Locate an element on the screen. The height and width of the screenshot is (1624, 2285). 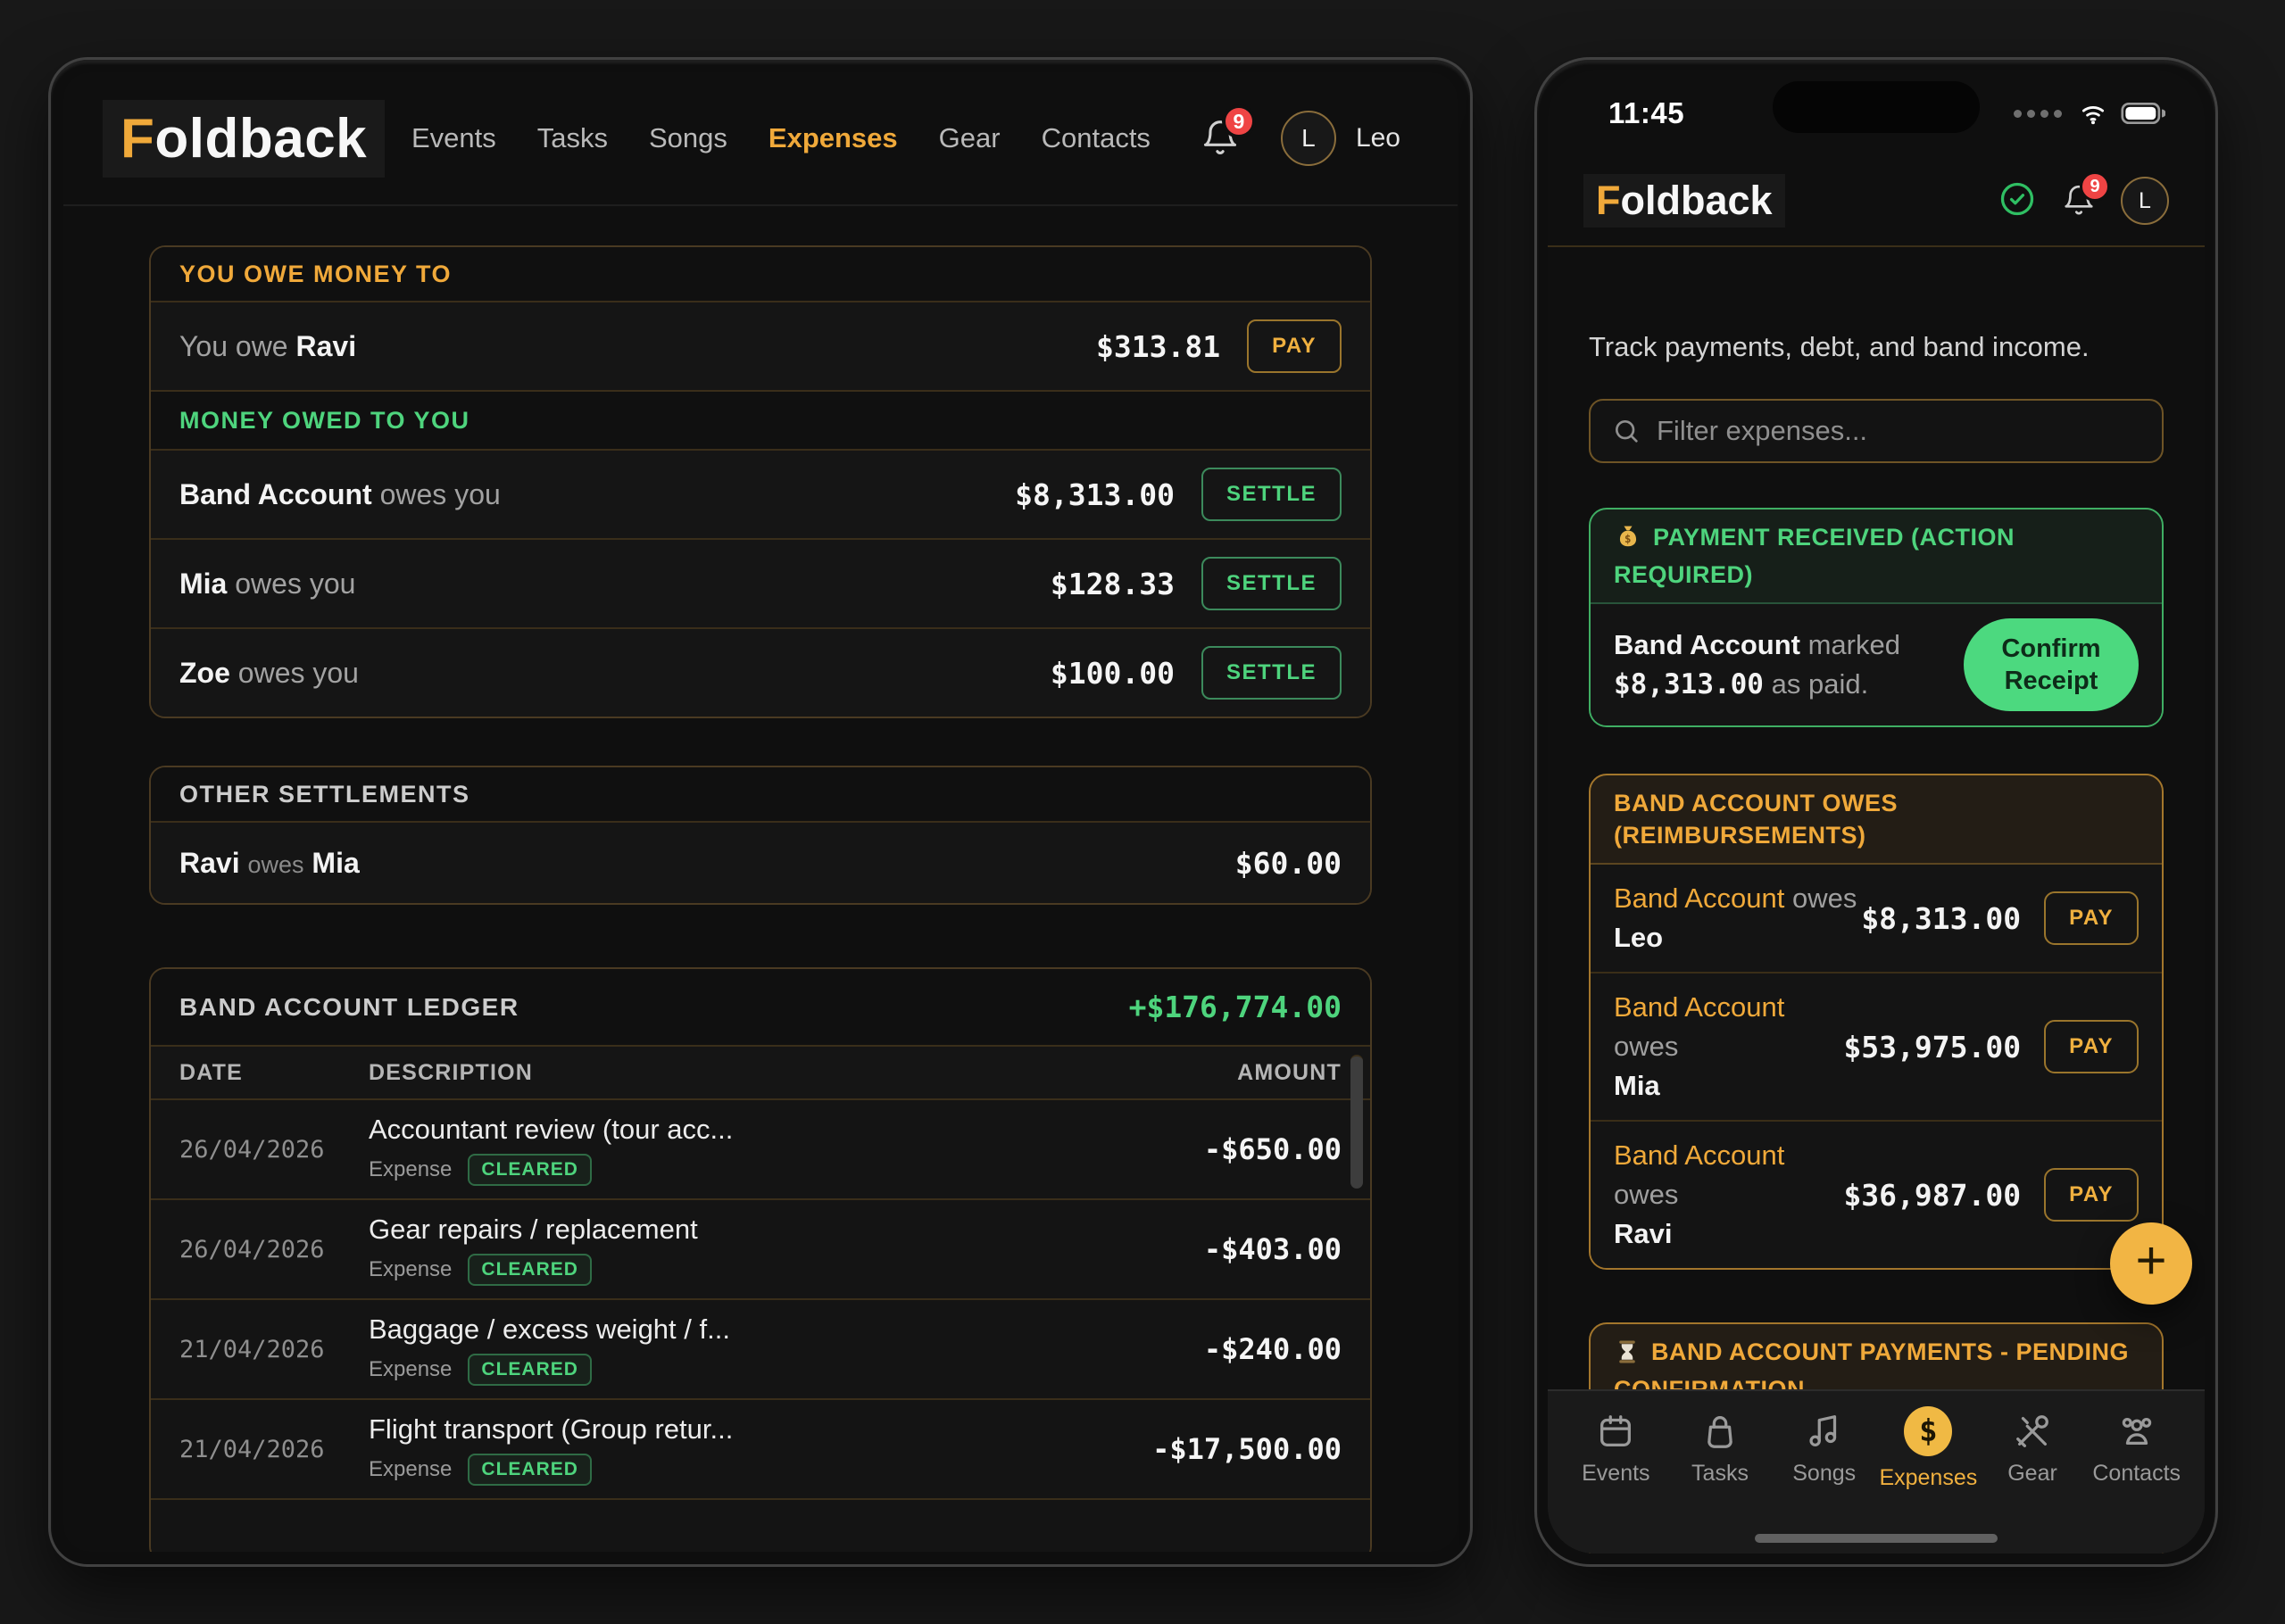
settlement-verb: owes is located at coordinates (275, 864).